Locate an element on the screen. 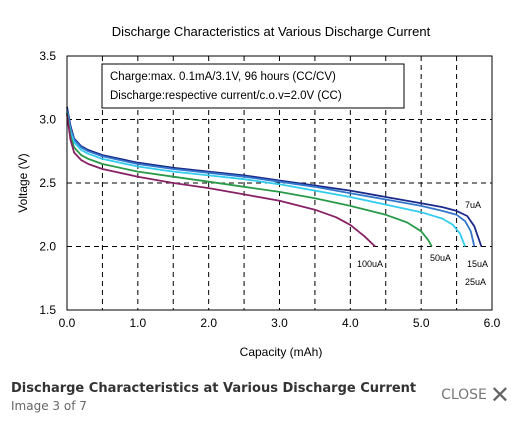 The image size is (520, 421). y-tick-labels: 1.5 2.0 2.5 3.0 3.5 is located at coordinates (47, 183).